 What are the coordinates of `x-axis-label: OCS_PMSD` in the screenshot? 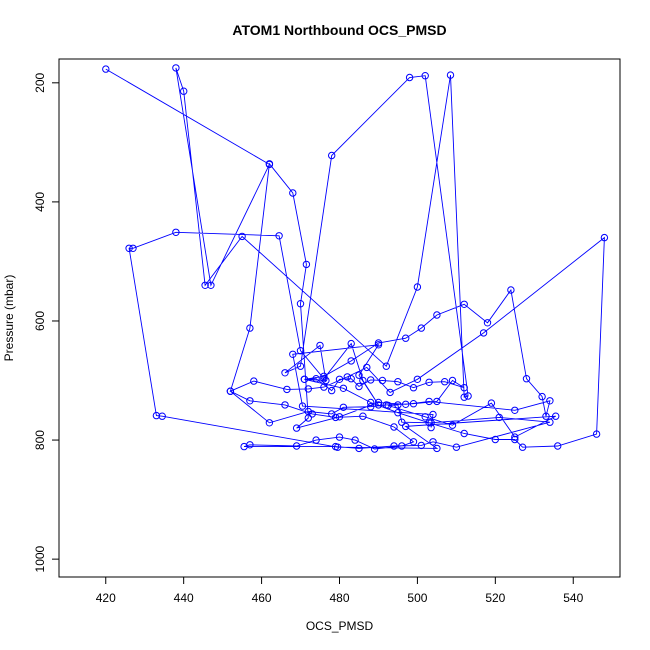 It's located at (340, 626).